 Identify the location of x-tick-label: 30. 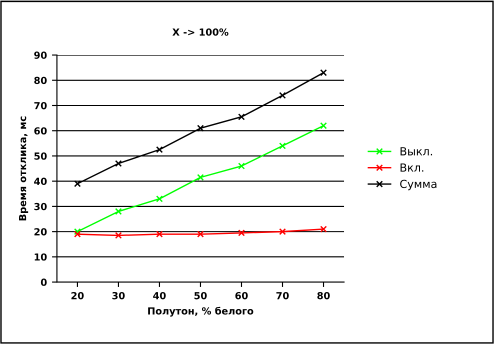
(118, 296).